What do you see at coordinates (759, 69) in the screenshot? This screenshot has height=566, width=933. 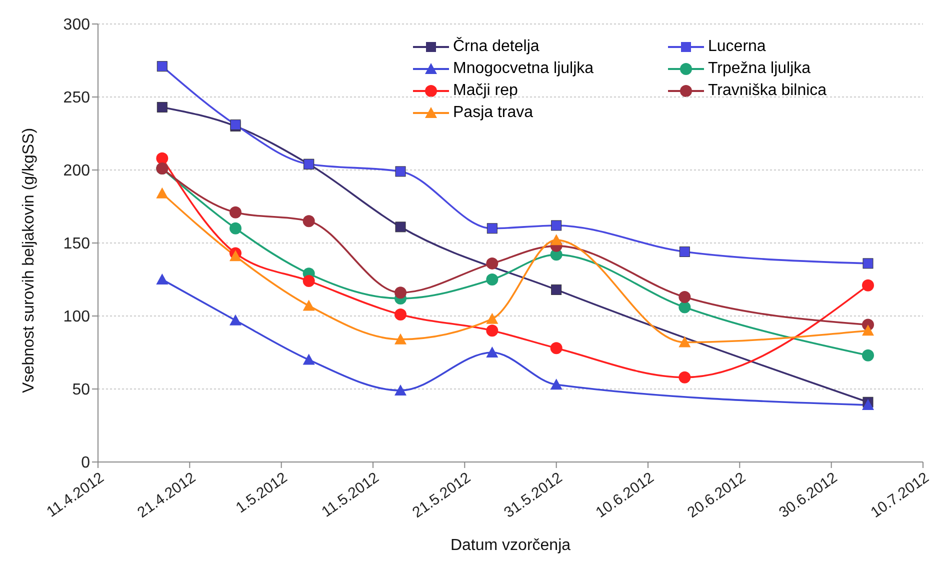 I see `legend-label: Trpežna ljuljka` at bounding box center [759, 69].